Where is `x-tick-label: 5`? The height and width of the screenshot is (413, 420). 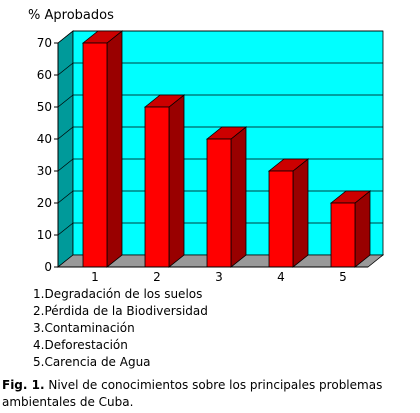 x-tick-label: 5 is located at coordinates (343, 277).